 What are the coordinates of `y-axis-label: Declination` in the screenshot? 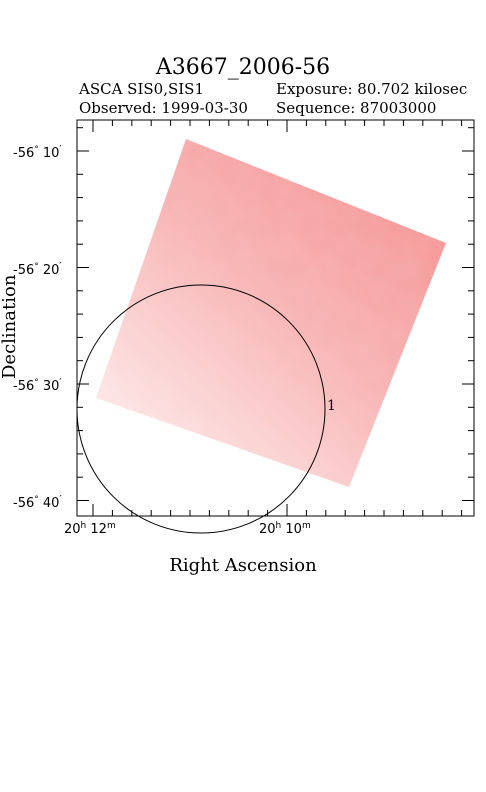 It's located at (10, 326).